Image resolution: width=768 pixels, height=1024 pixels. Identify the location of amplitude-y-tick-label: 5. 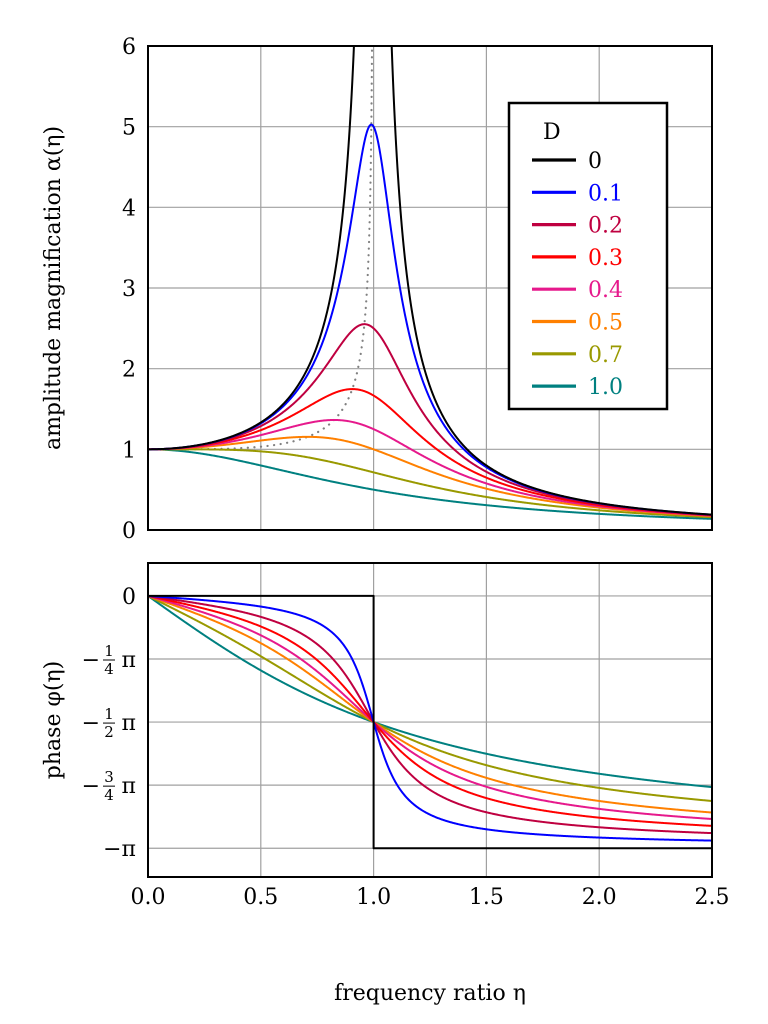
(129, 128).